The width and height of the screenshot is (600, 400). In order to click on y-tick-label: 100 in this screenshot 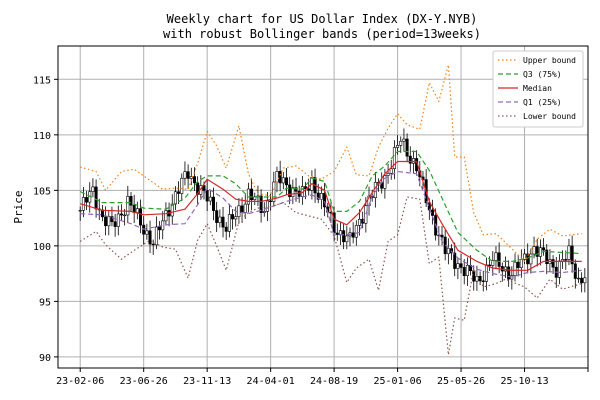, I will do `click(42, 247)`.